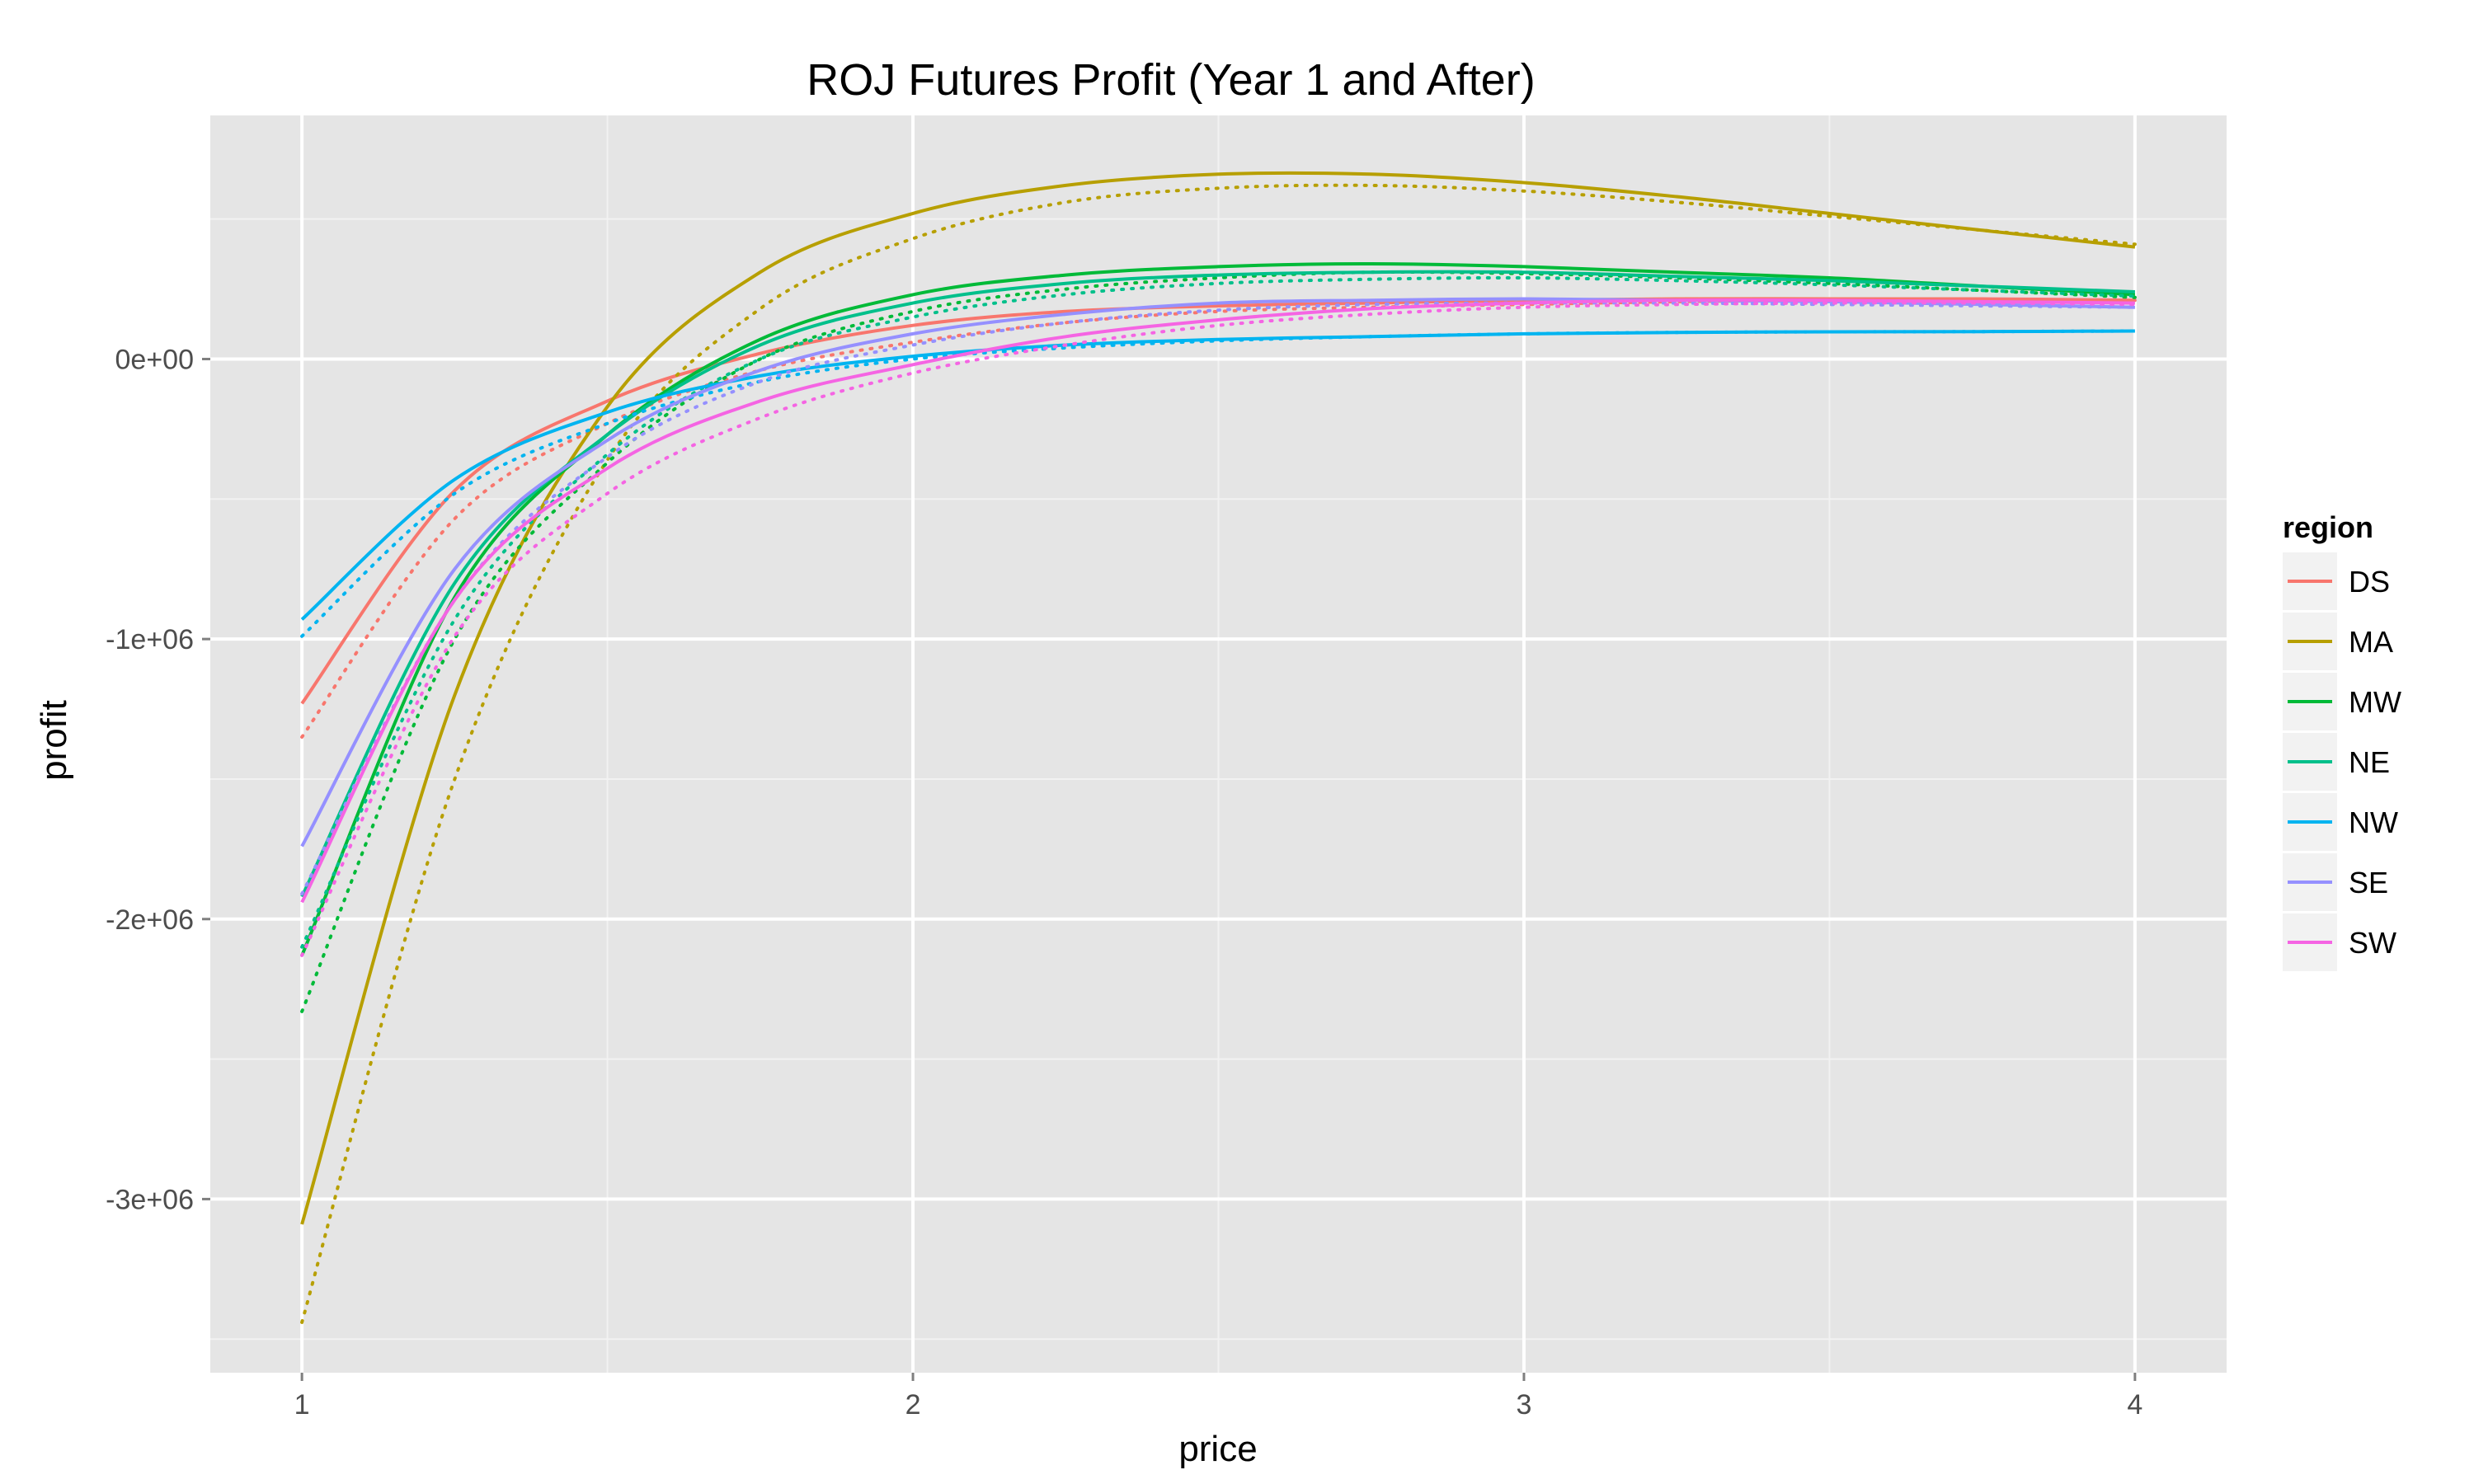  Describe the element at coordinates (1171, 80) in the screenshot. I see `chart-title: ROJ Futures Profit (Year 1 and After)` at that location.